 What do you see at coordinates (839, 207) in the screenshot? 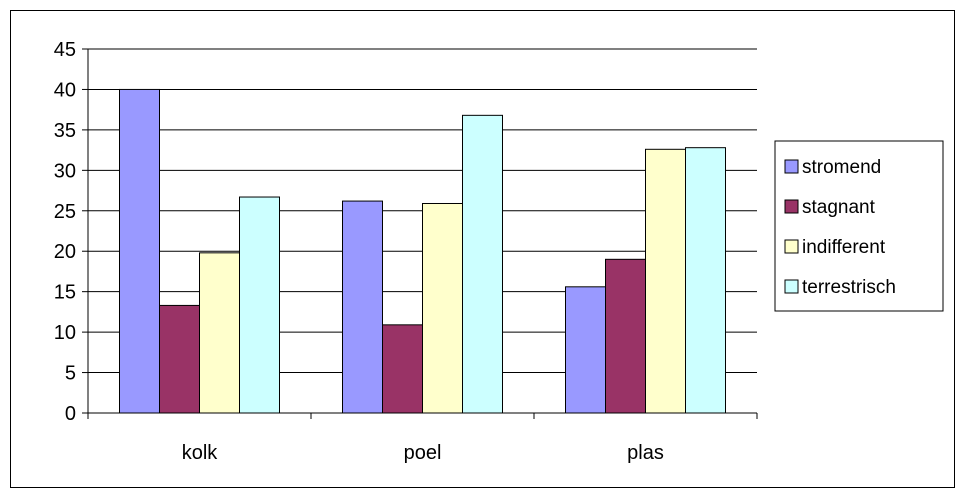
I see `legend-label-stagnant: stagnant` at bounding box center [839, 207].